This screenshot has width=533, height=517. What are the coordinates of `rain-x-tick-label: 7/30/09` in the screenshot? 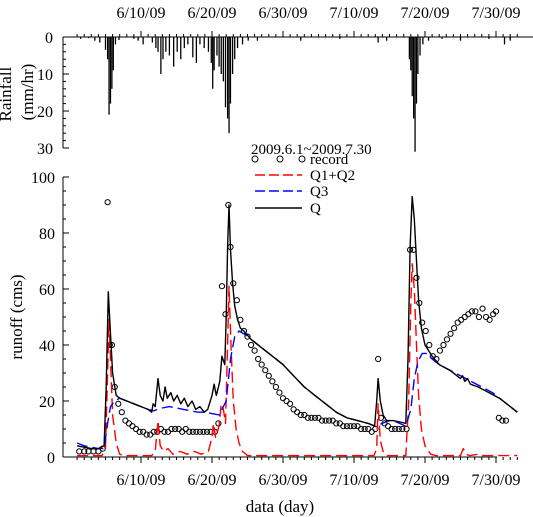 It's located at (496, 13).